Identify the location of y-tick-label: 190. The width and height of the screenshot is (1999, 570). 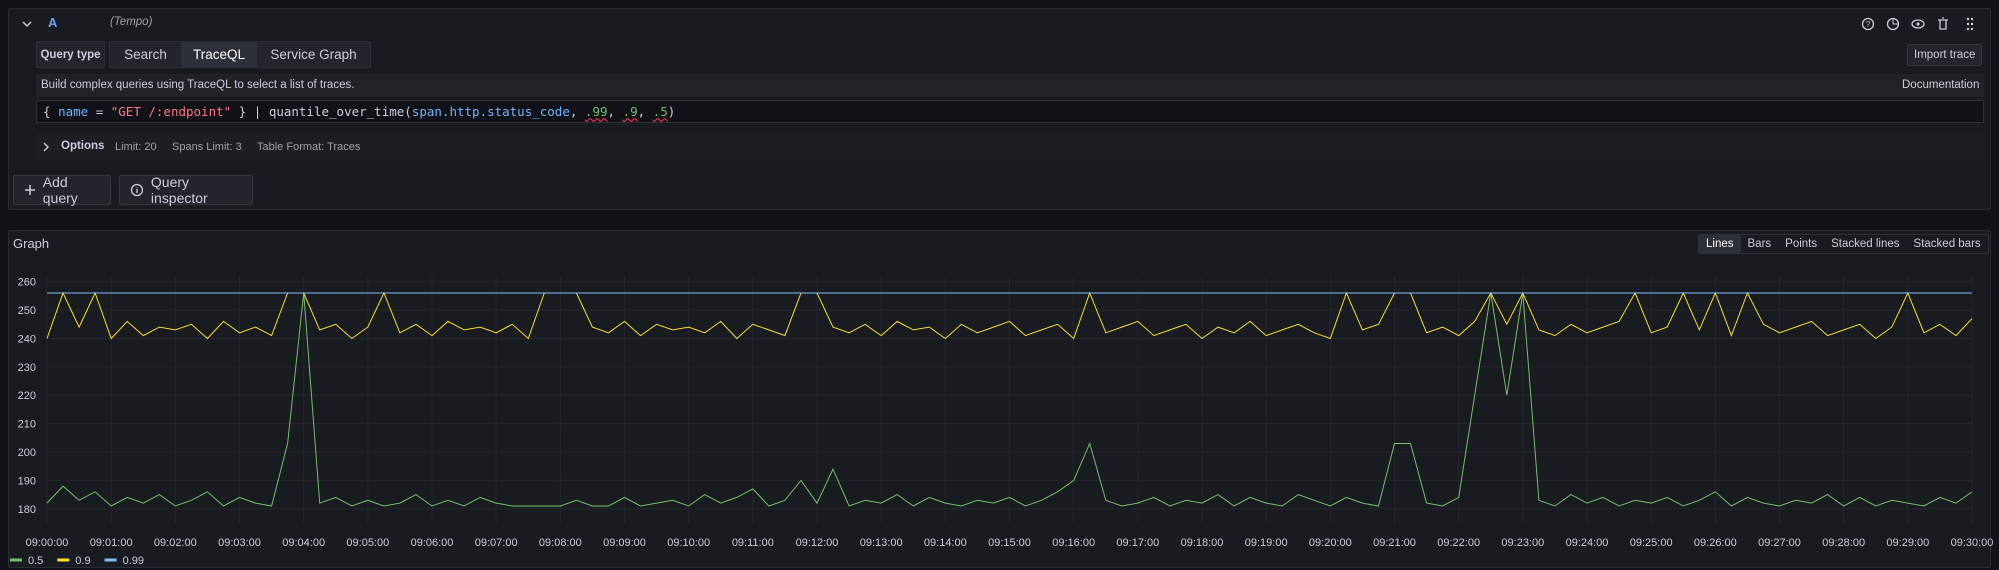
(27, 481).